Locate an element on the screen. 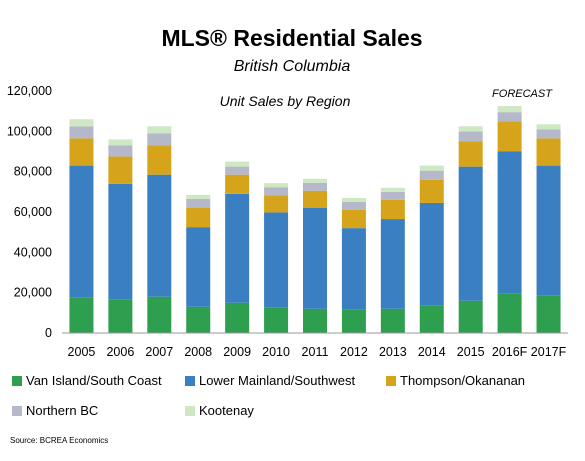  x-tick-label: 2011 is located at coordinates (315, 352).